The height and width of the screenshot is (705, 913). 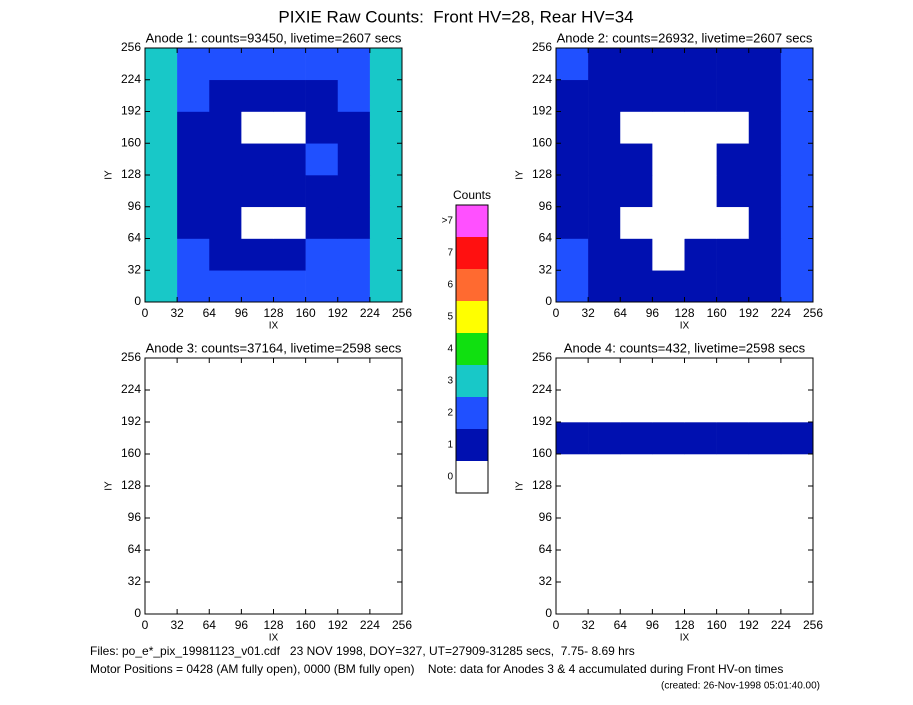 I want to click on y-tick-label: 32, so click(x=546, y=581).